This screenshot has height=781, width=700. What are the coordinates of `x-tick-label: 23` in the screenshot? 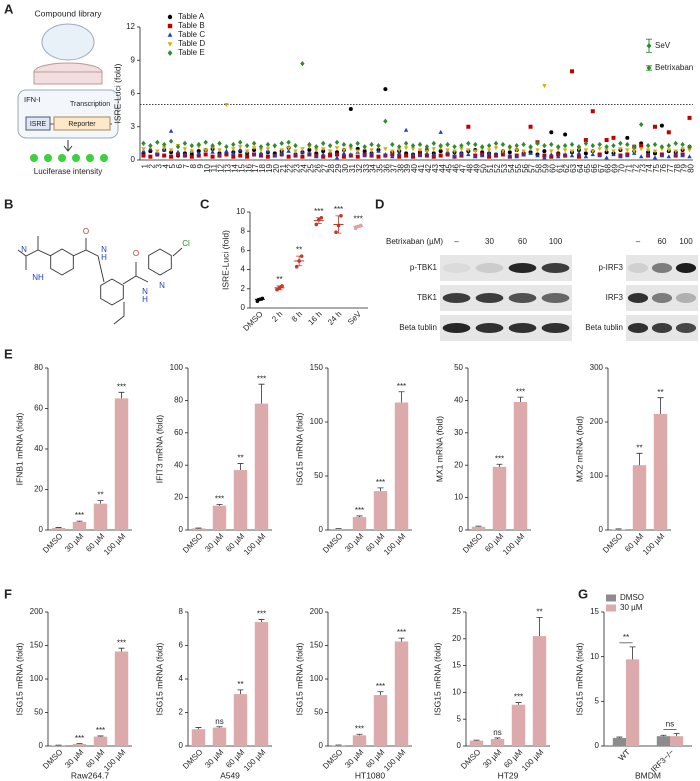 It's located at (297, 167).